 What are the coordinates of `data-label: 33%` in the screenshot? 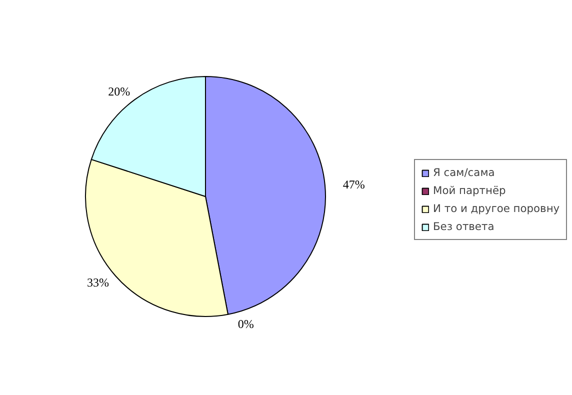 It's located at (97, 282).